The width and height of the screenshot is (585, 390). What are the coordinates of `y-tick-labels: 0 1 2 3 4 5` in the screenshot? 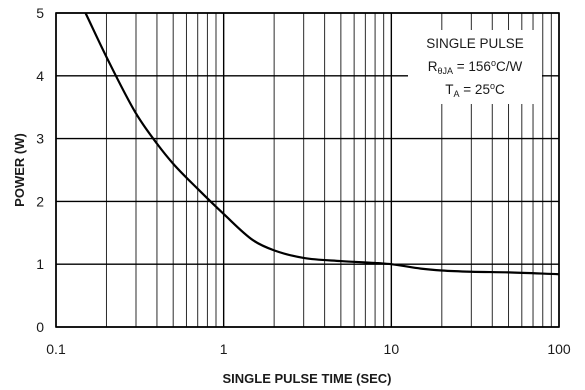 It's located at (40, 170).